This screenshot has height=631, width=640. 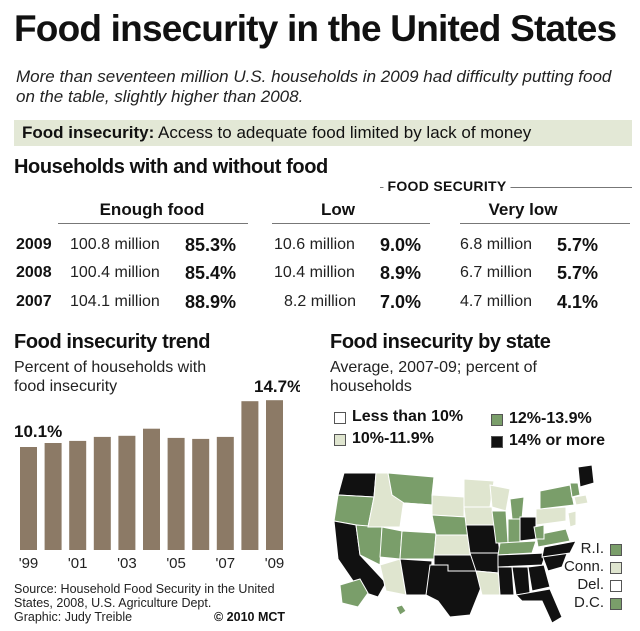 What do you see at coordinates (211, 245) in the screenshot?
I see `enough-pct: 85.3%` at bounding box center [211, 245].